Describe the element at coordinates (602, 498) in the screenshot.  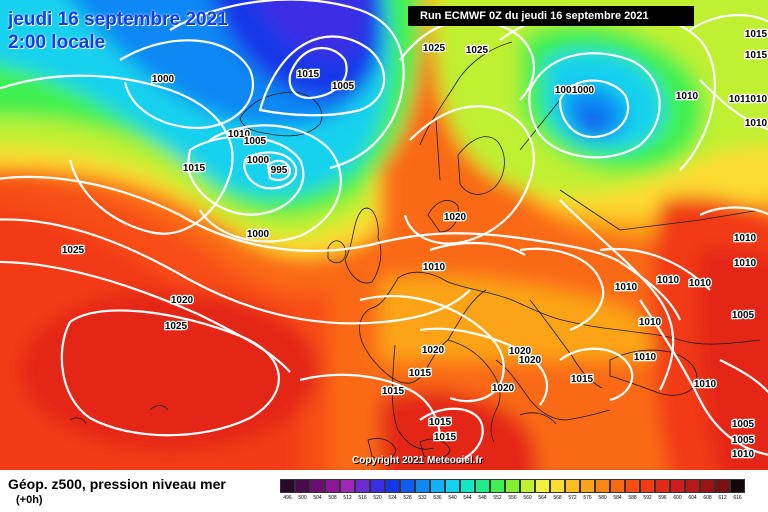
I see `scale-tick-label: 580` at that location.